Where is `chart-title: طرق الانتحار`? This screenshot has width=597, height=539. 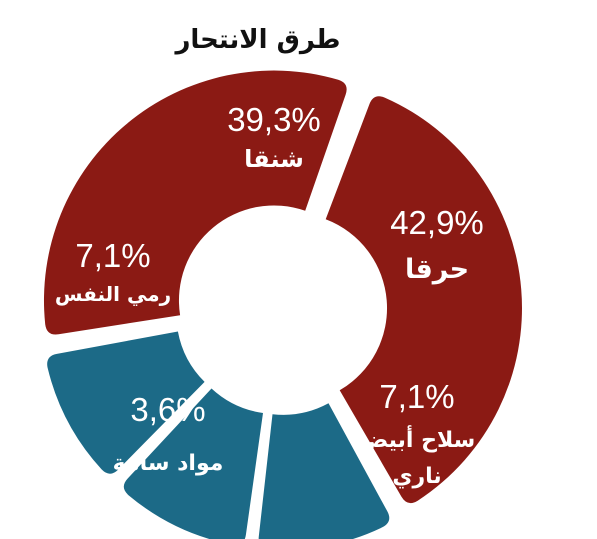 chart-title: طرق الانتحار is located at coordinates (256, 40).